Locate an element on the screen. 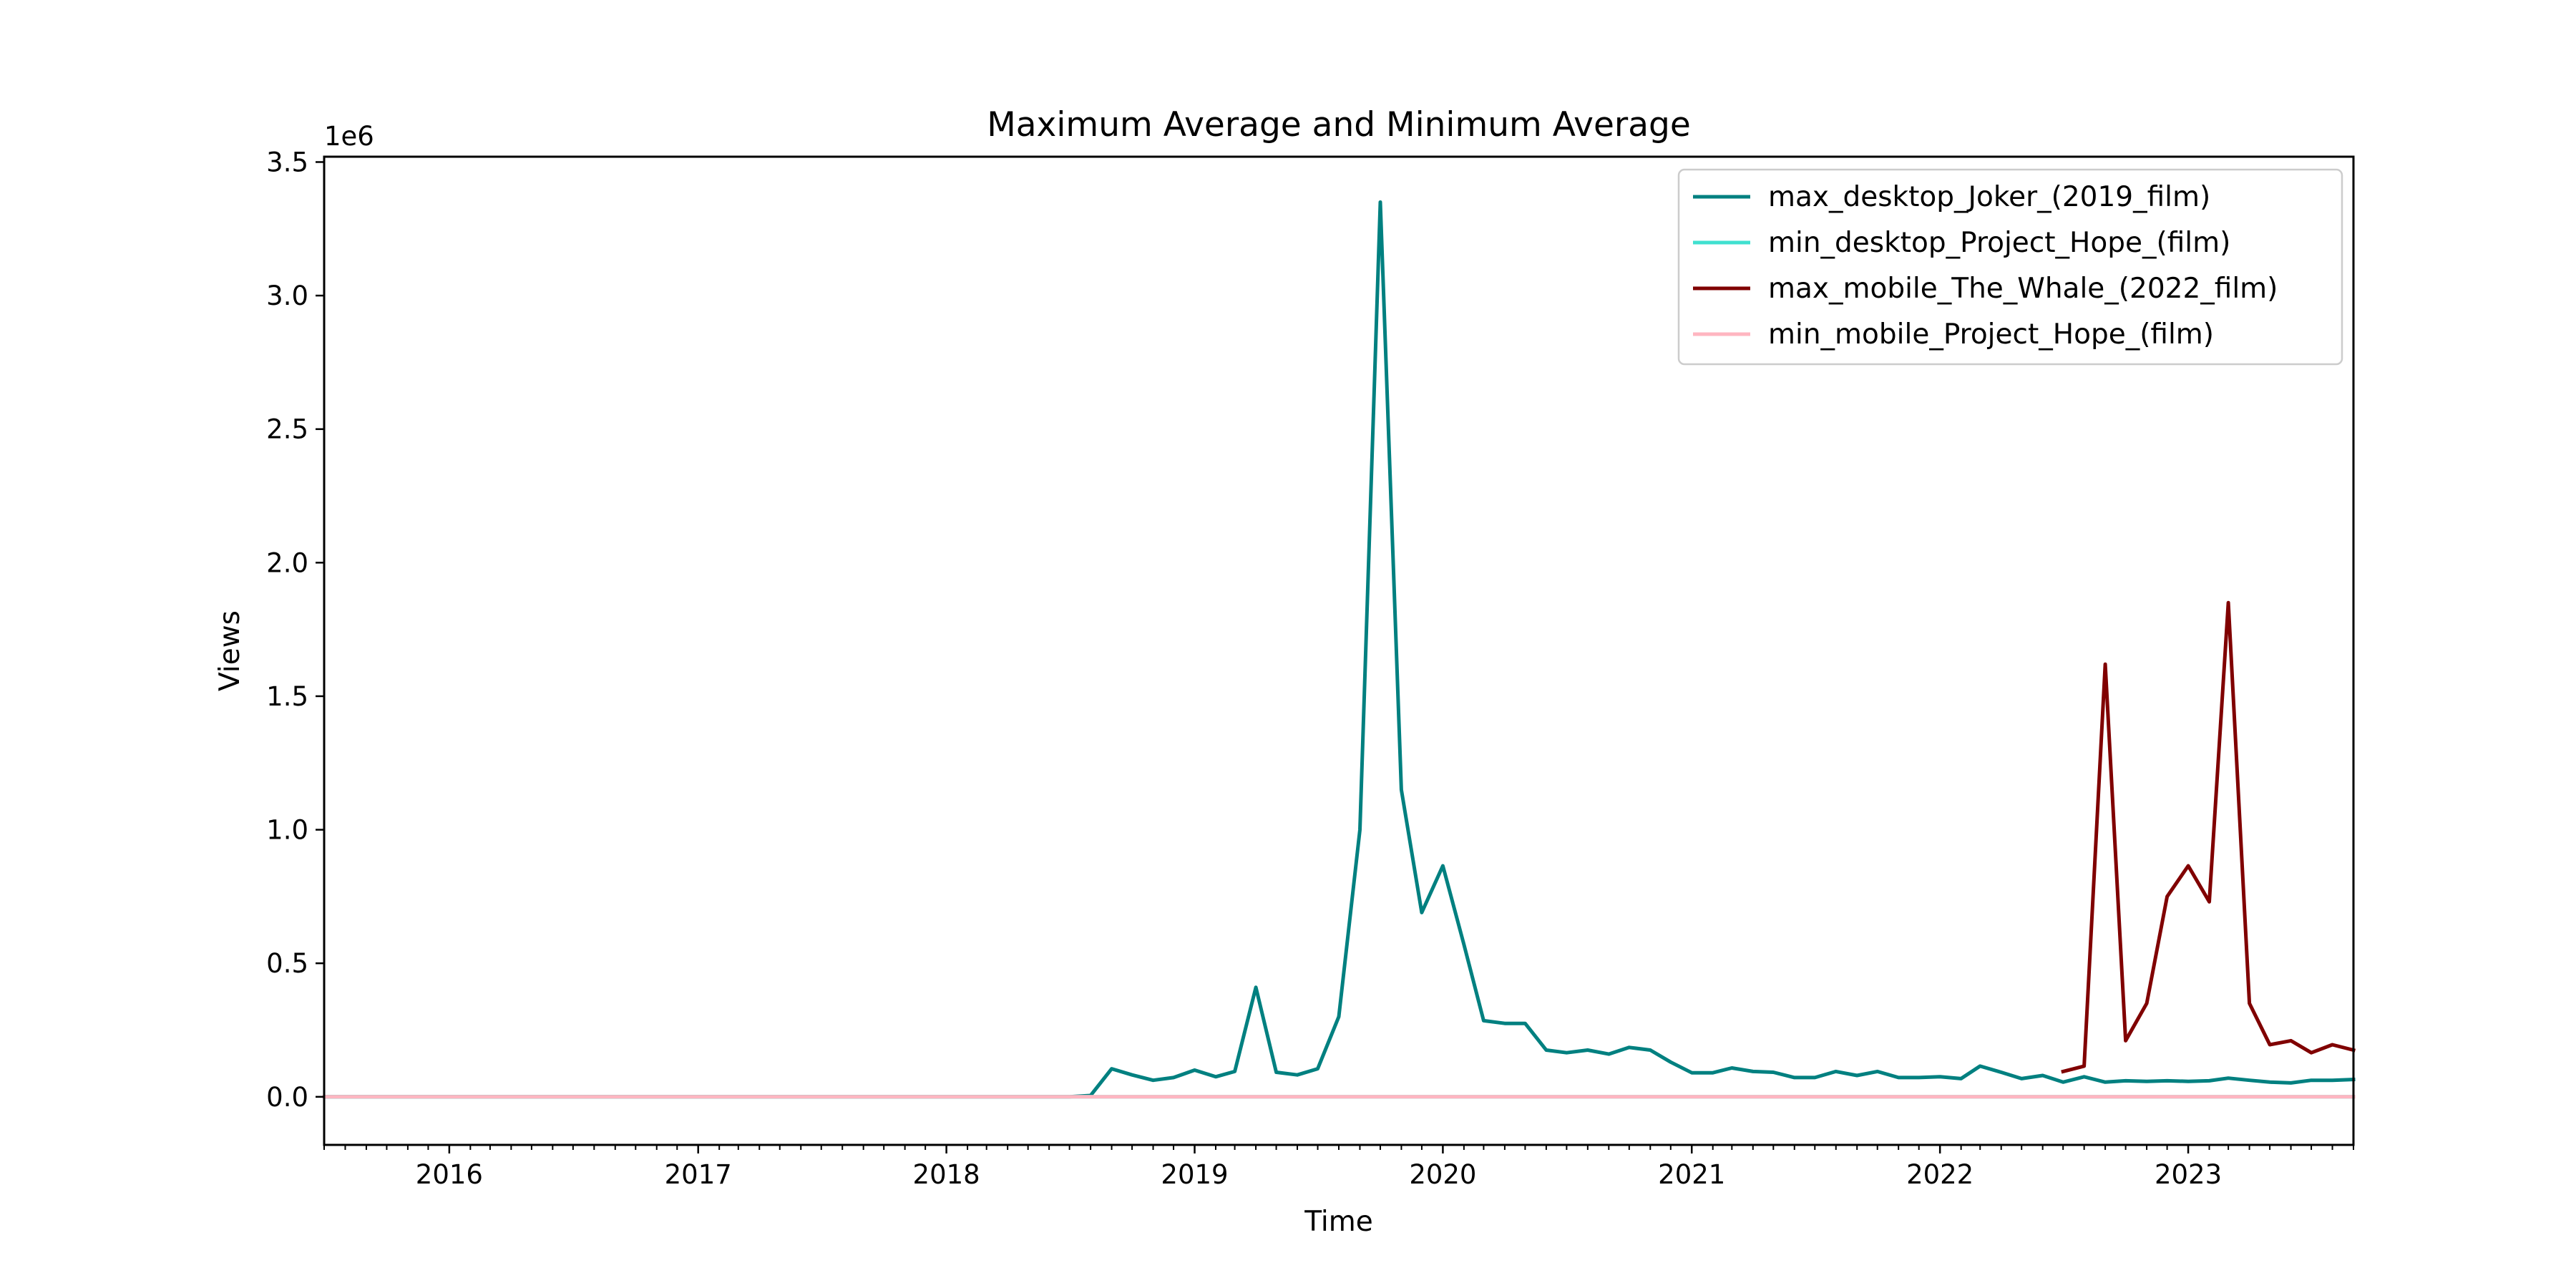 This screenshot has height=1288, width=2576. y-tick-label: 2.5 is located at coordinates (287, 429).